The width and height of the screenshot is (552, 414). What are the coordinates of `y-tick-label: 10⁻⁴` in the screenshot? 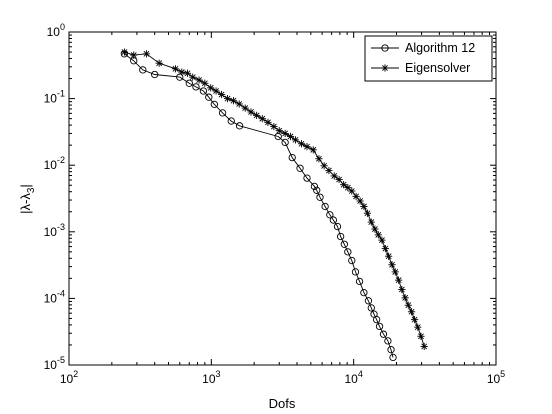 It's located at (54, 296).